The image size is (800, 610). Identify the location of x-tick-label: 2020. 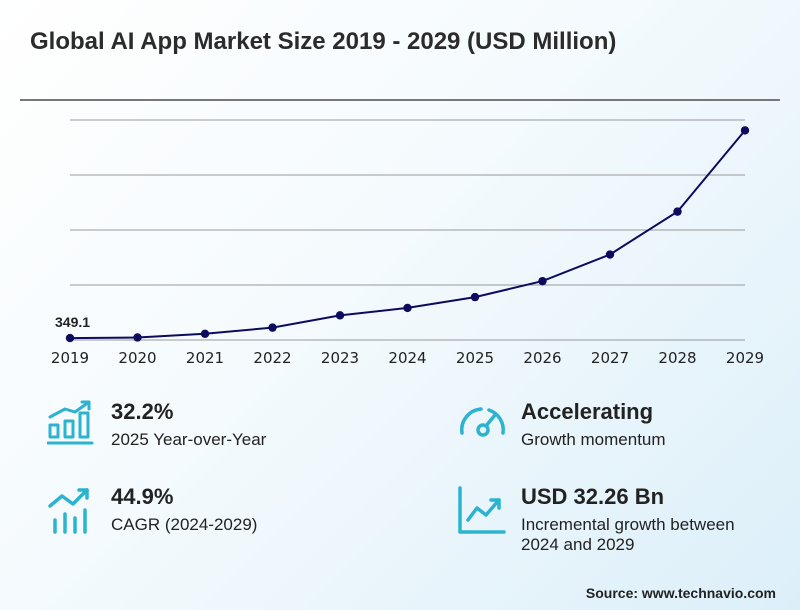
(137, 358).